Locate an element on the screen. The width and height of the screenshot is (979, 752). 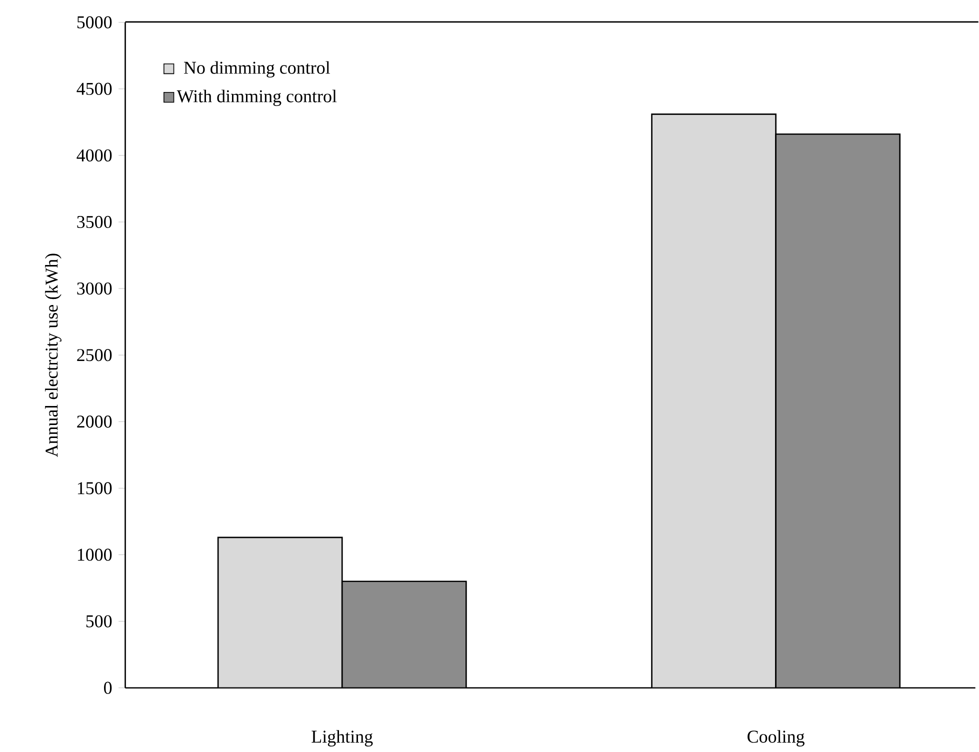
x-tick-label: Lighting is located at coordinates (342, 738).